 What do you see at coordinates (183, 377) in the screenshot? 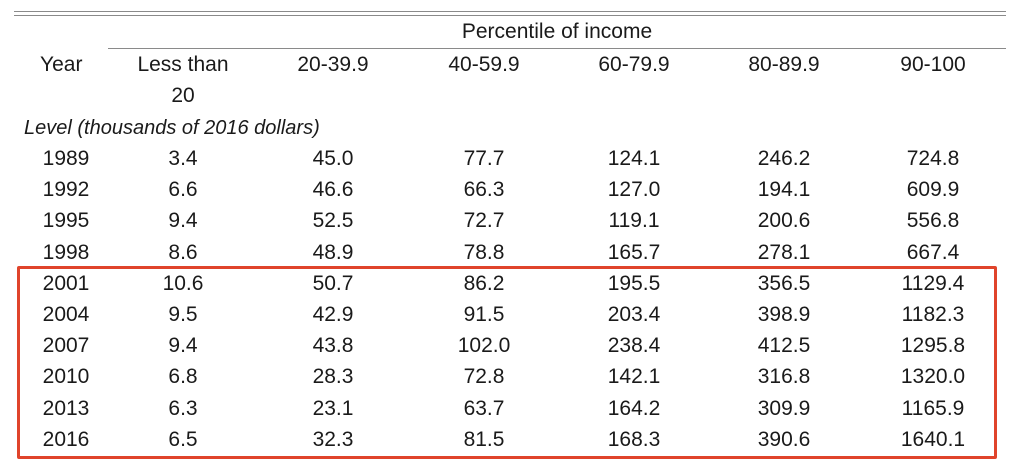
I see `value-cell: 6.8` at bounding box center [183, 377].